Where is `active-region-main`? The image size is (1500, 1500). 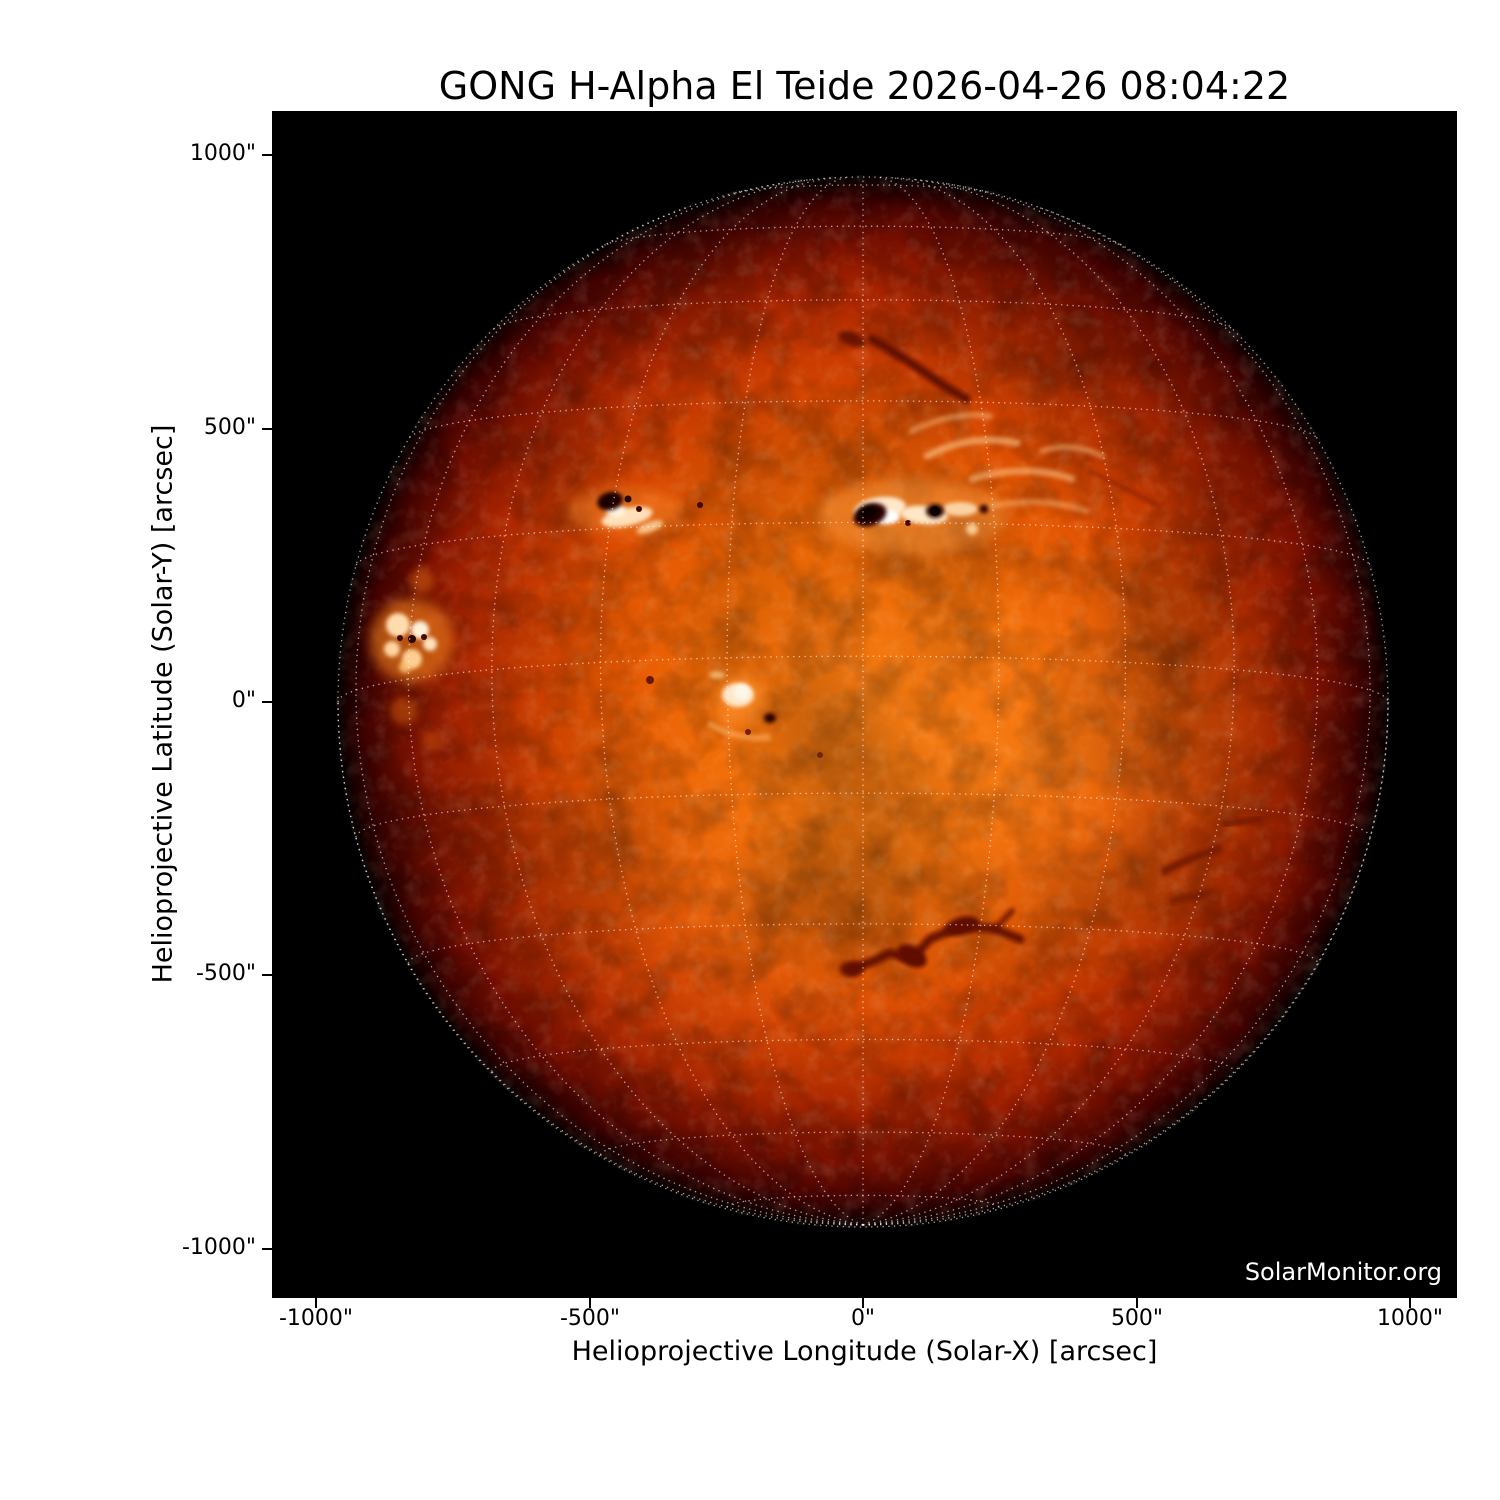
active-region-main is located at coordinates (961, 483).